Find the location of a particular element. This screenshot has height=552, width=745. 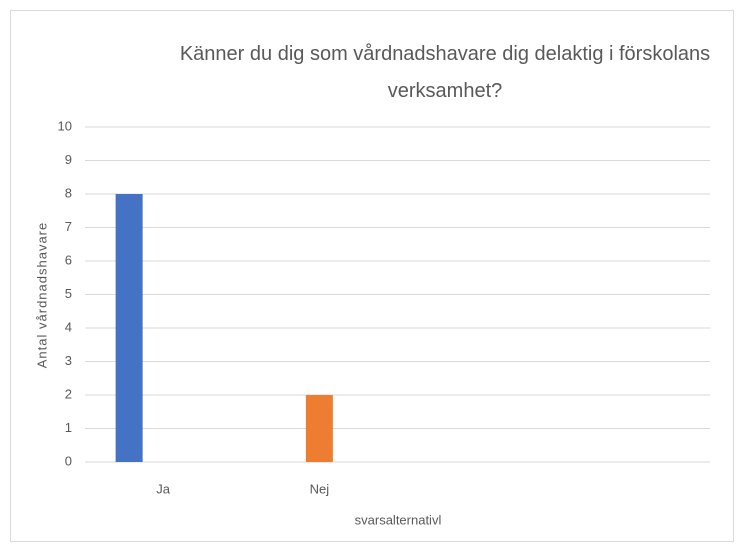

y-tick-label: 3 is located at coordinates (68, 360).